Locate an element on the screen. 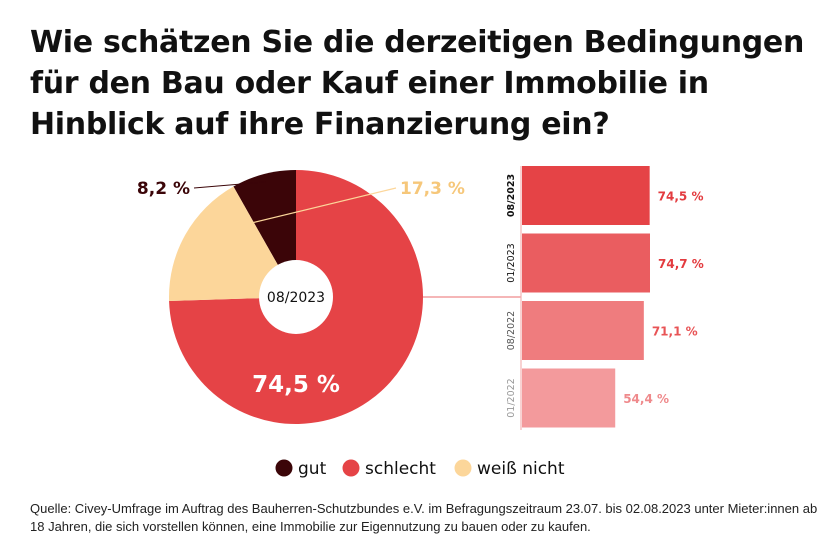 The height and width of the screenshot is (560, 840). legend-label-schlecht: schlecht is located at coordinates (400, 469).